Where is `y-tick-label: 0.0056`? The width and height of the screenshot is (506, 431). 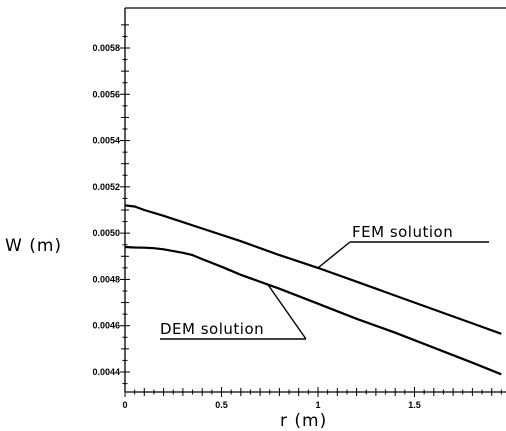
y-tick-label: 0.0056 is located at coordinates (106, 94).